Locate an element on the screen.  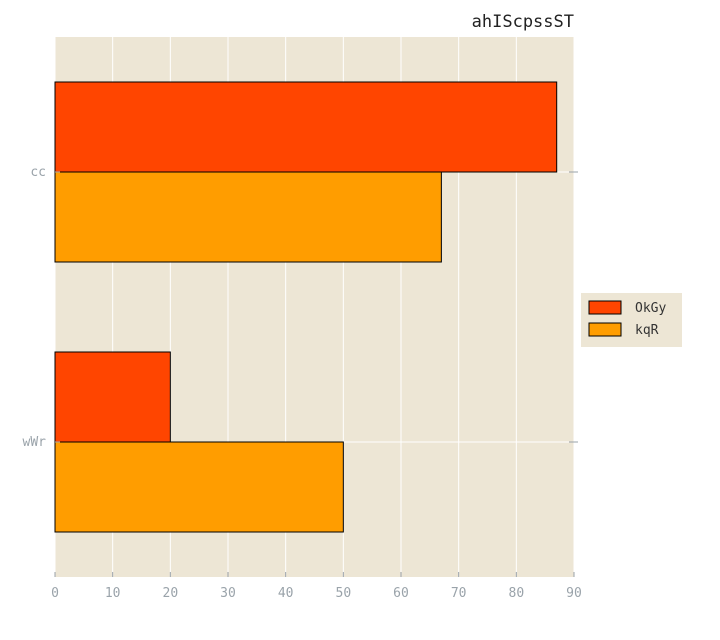
bar-kqR-cc is located at coordinates (248, 217).